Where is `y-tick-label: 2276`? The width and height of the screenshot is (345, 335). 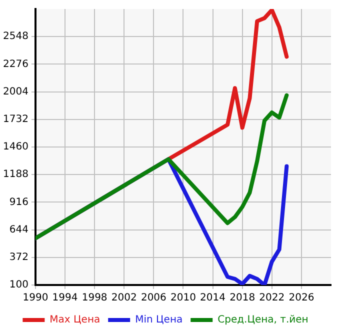 y-tick-label: 2276 is located at coordinates (15, 64).